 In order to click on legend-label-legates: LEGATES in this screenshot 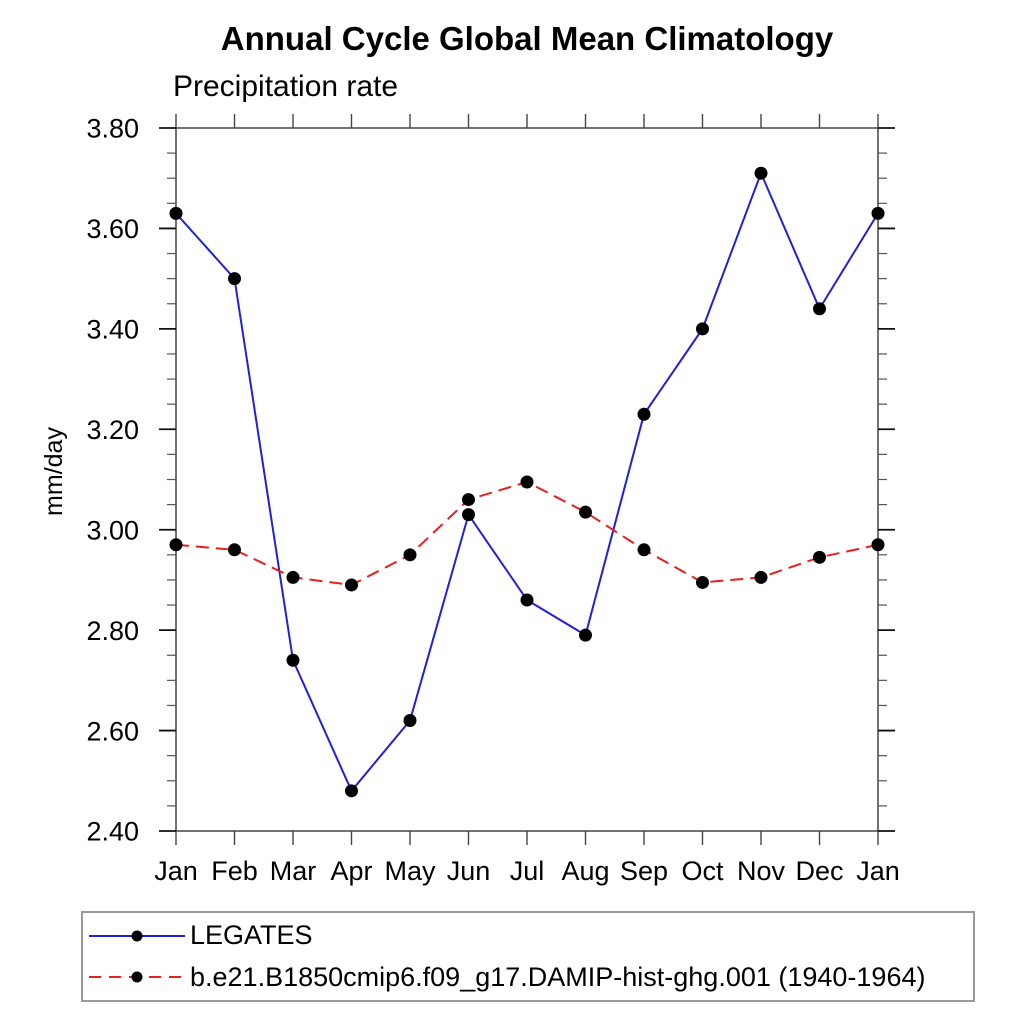, I will do `click(251, 935)`.